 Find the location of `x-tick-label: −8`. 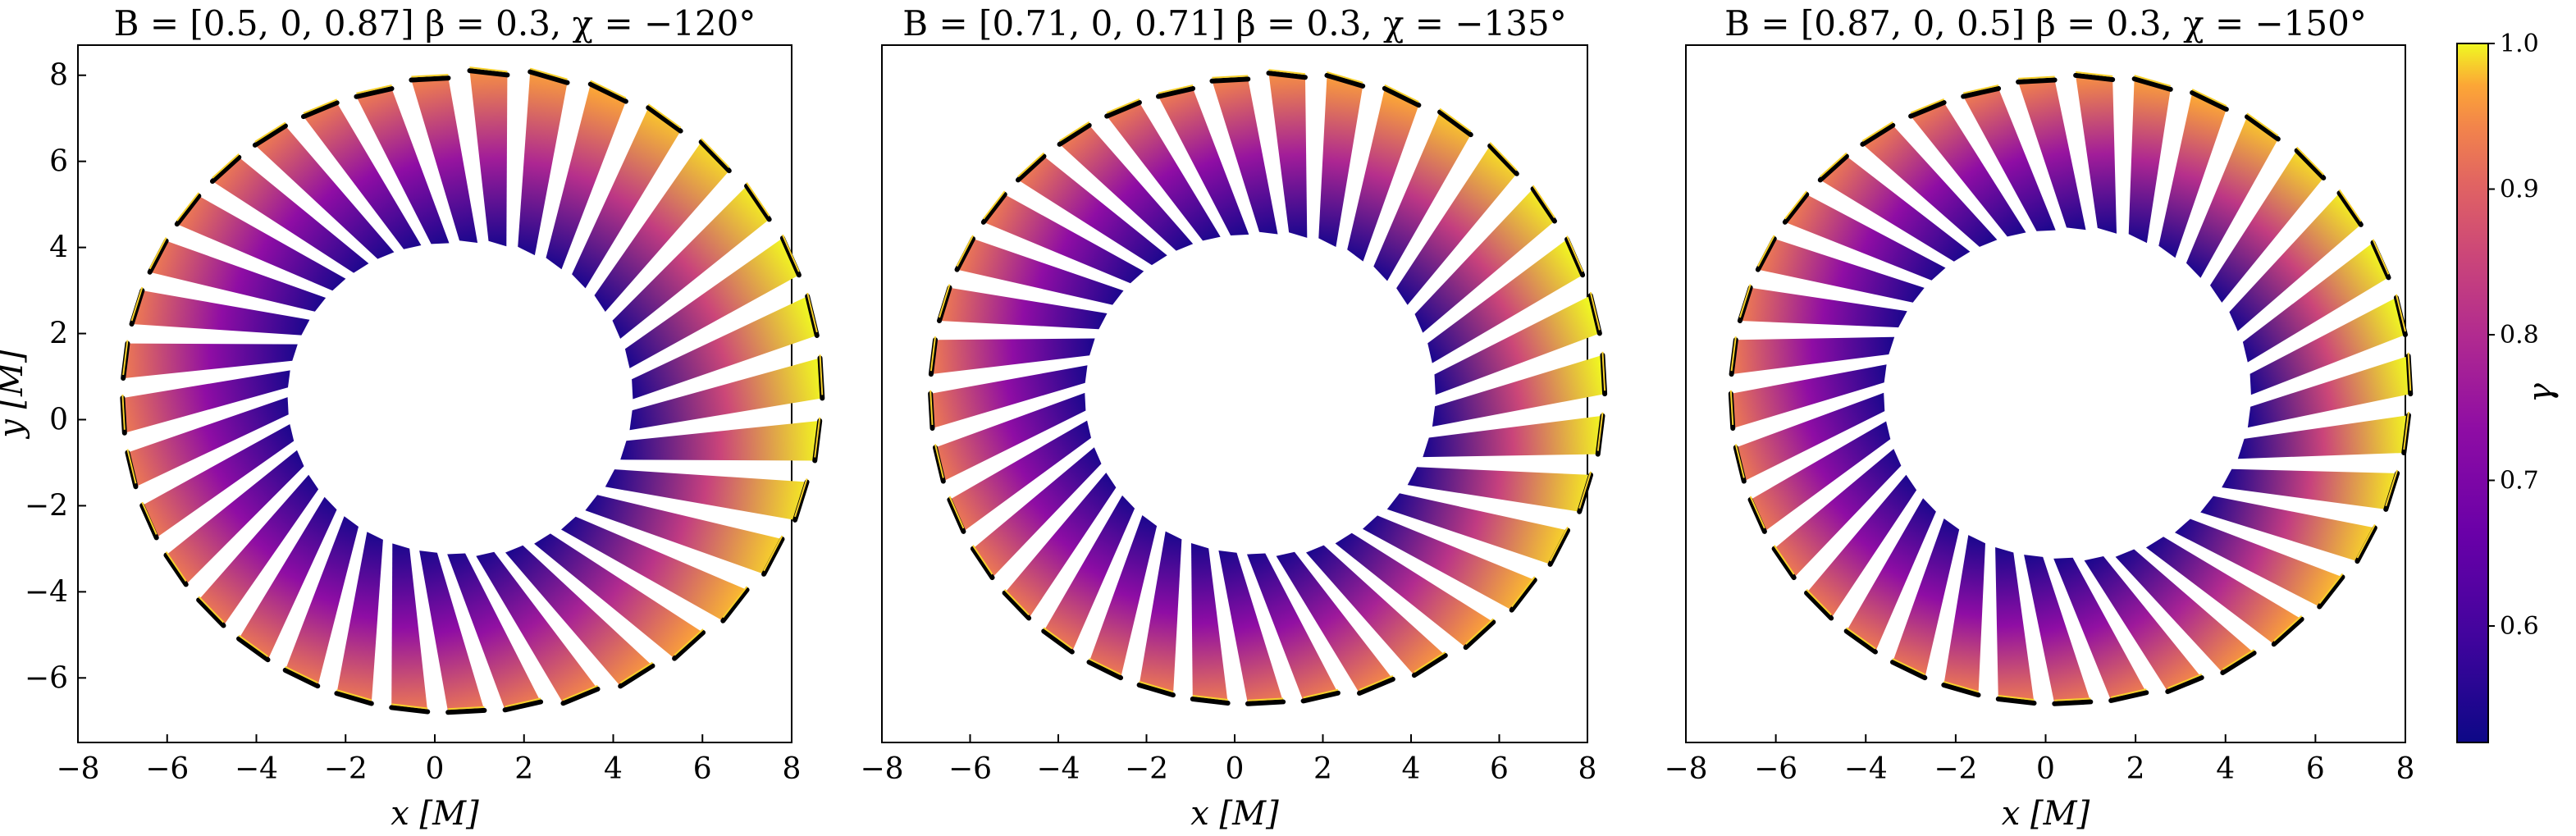

x-tick-label: −8 is located at coordinates (78, 769).